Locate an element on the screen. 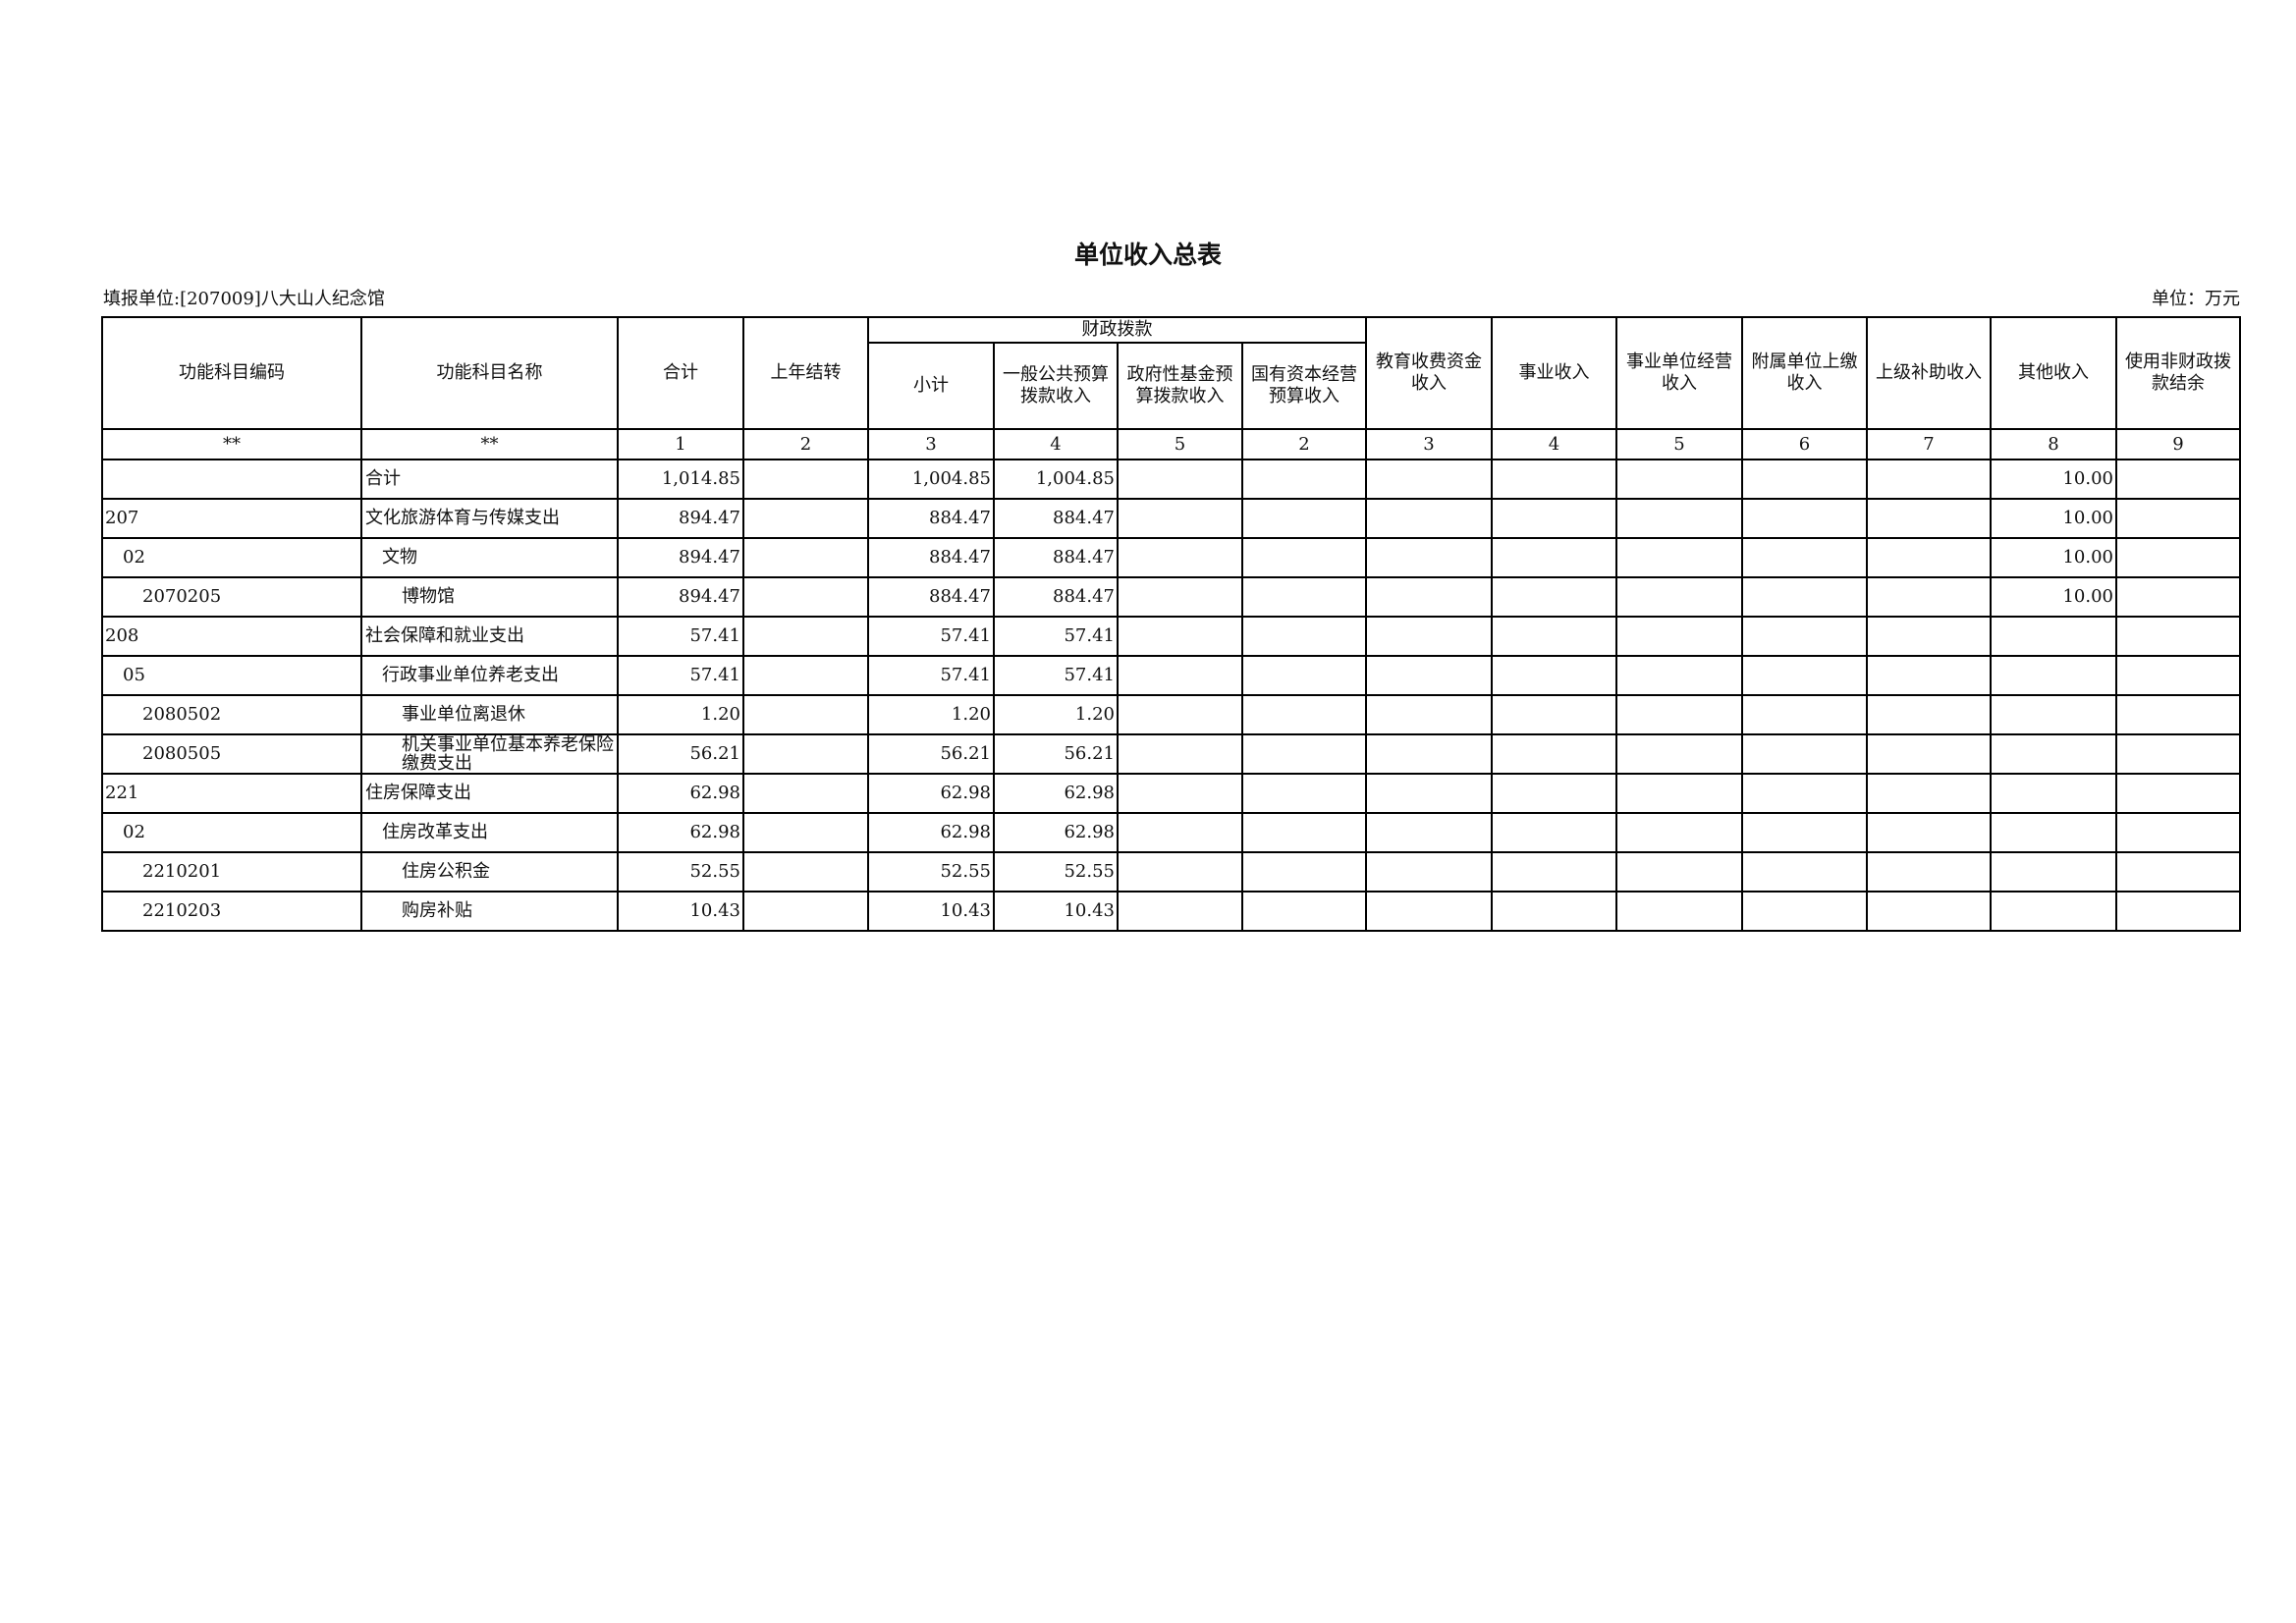 This screenshot has width=2296, height=1623. header-non-fiscal: 使用非财政拨款结余 is located at coordinates (2178, 373).